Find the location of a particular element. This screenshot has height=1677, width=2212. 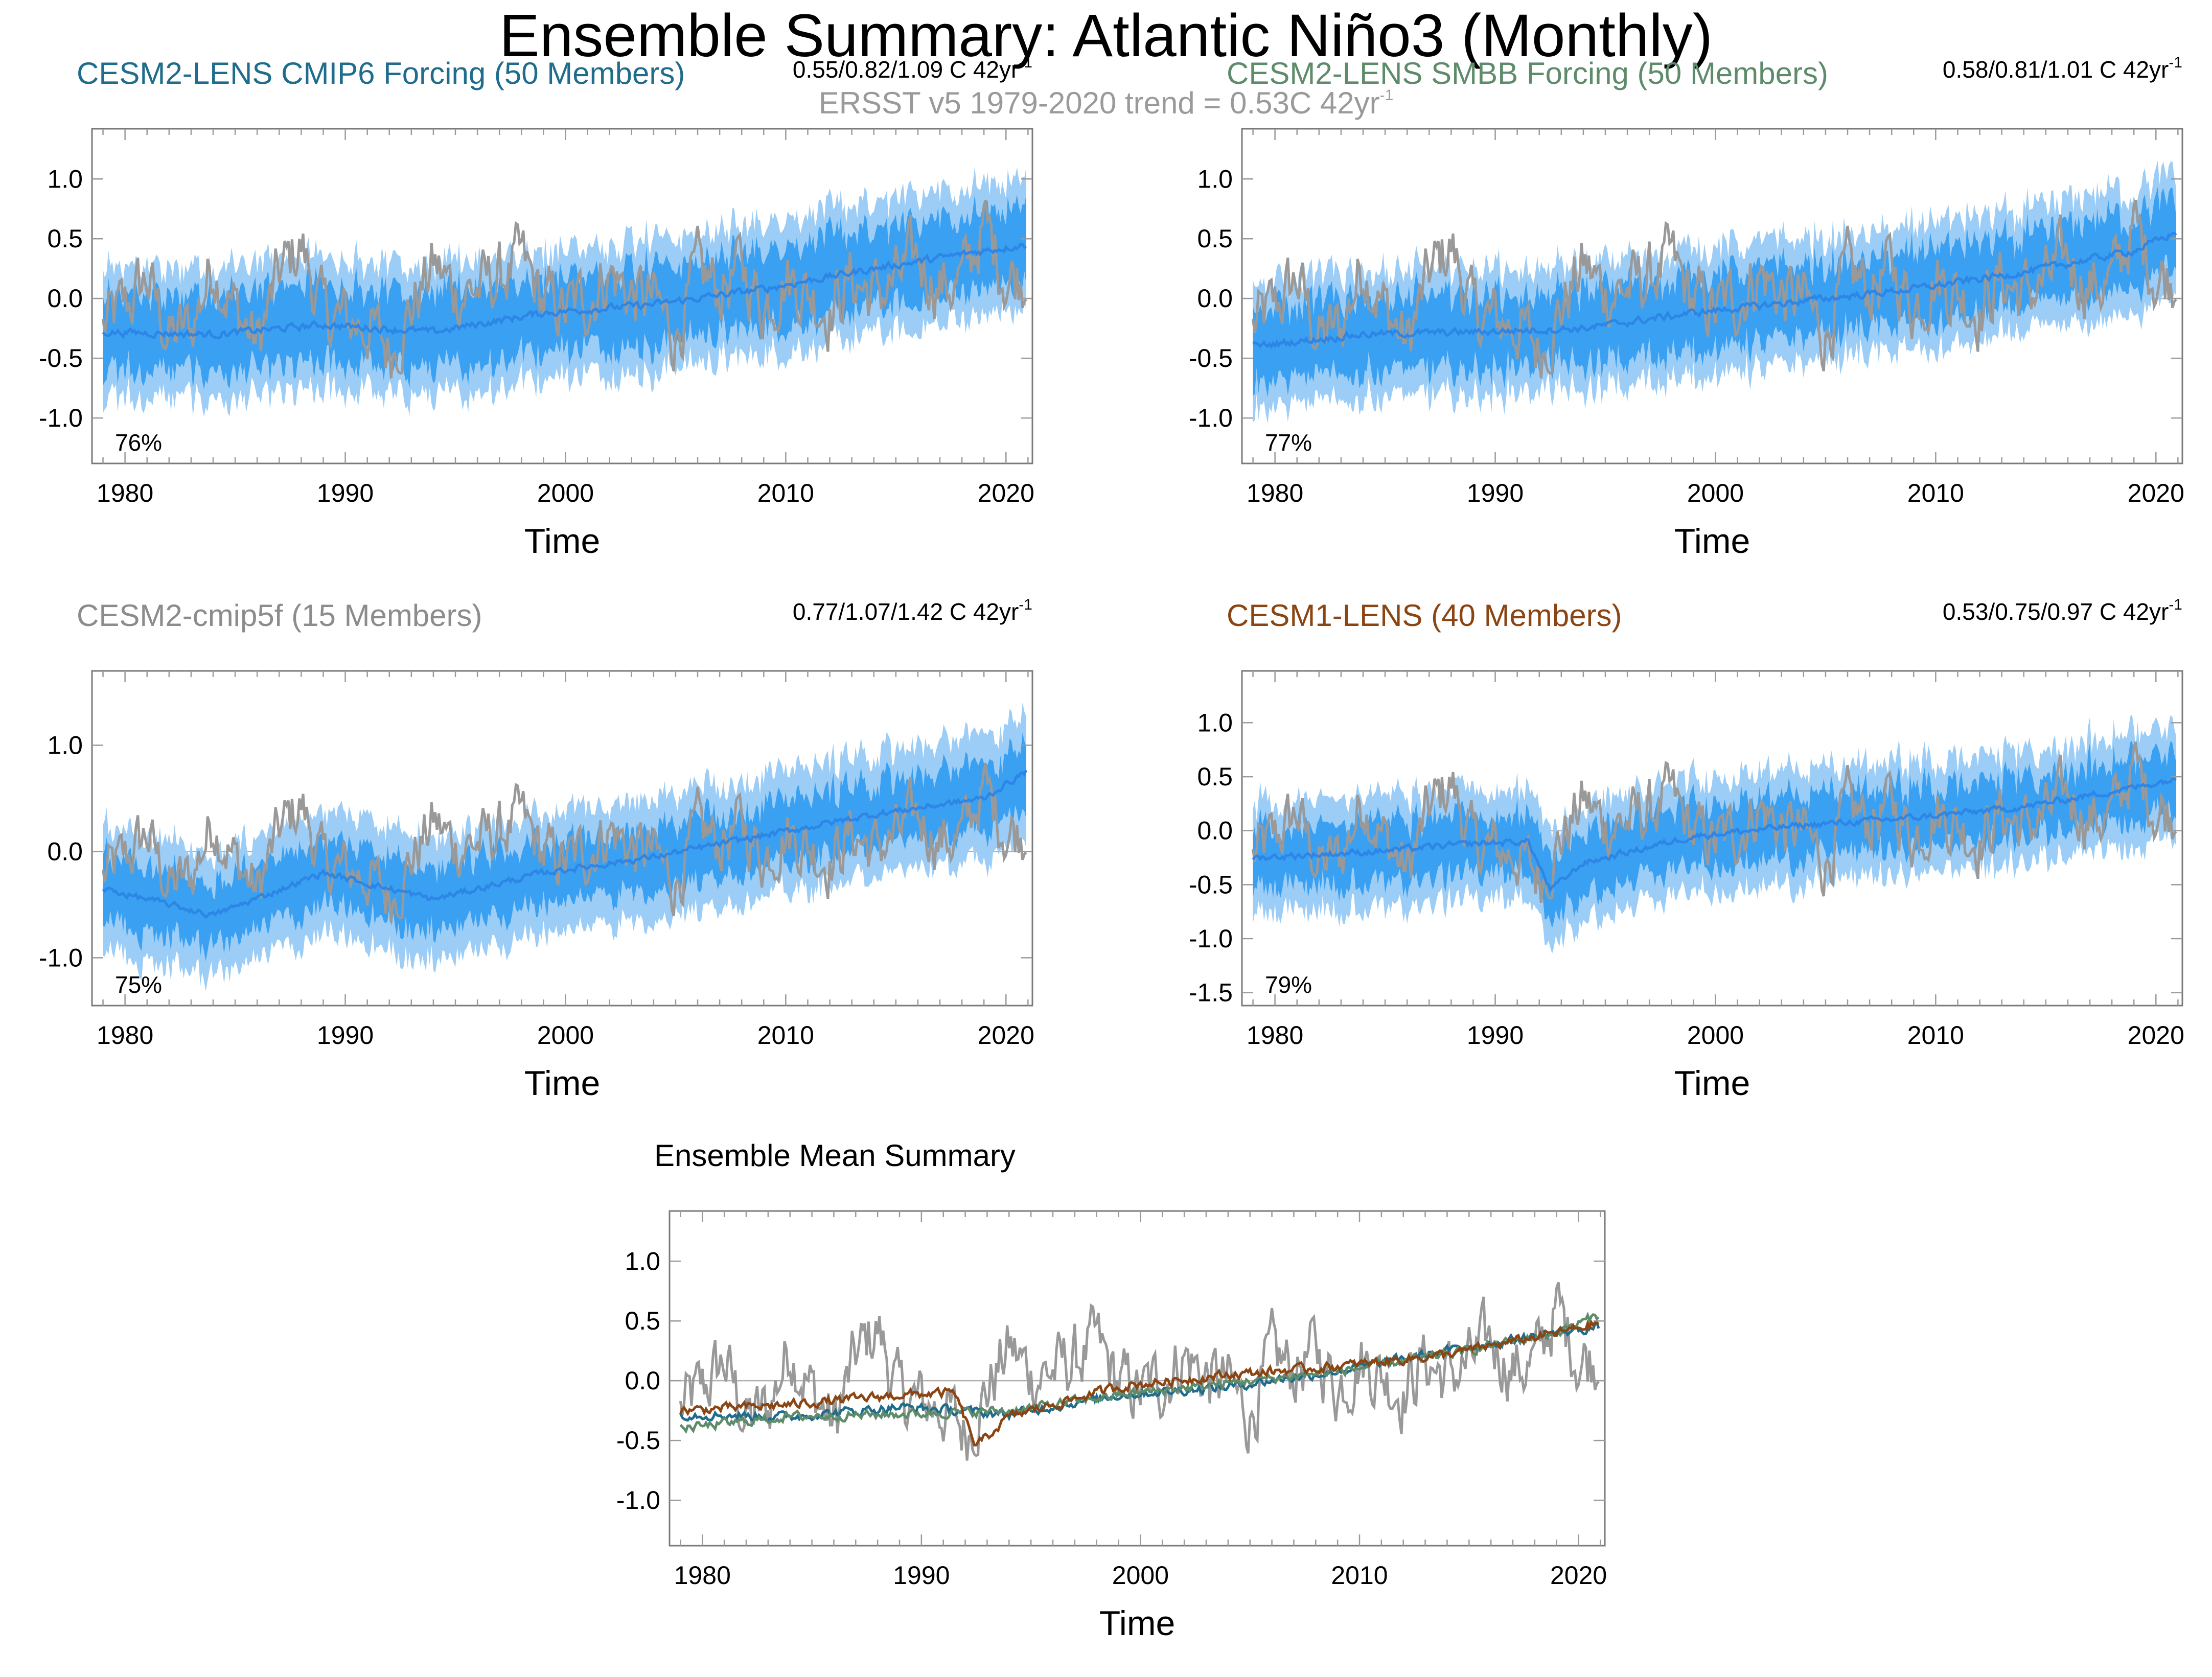

y-tick-label: -1.5 is located at coordinates (1211, 993).